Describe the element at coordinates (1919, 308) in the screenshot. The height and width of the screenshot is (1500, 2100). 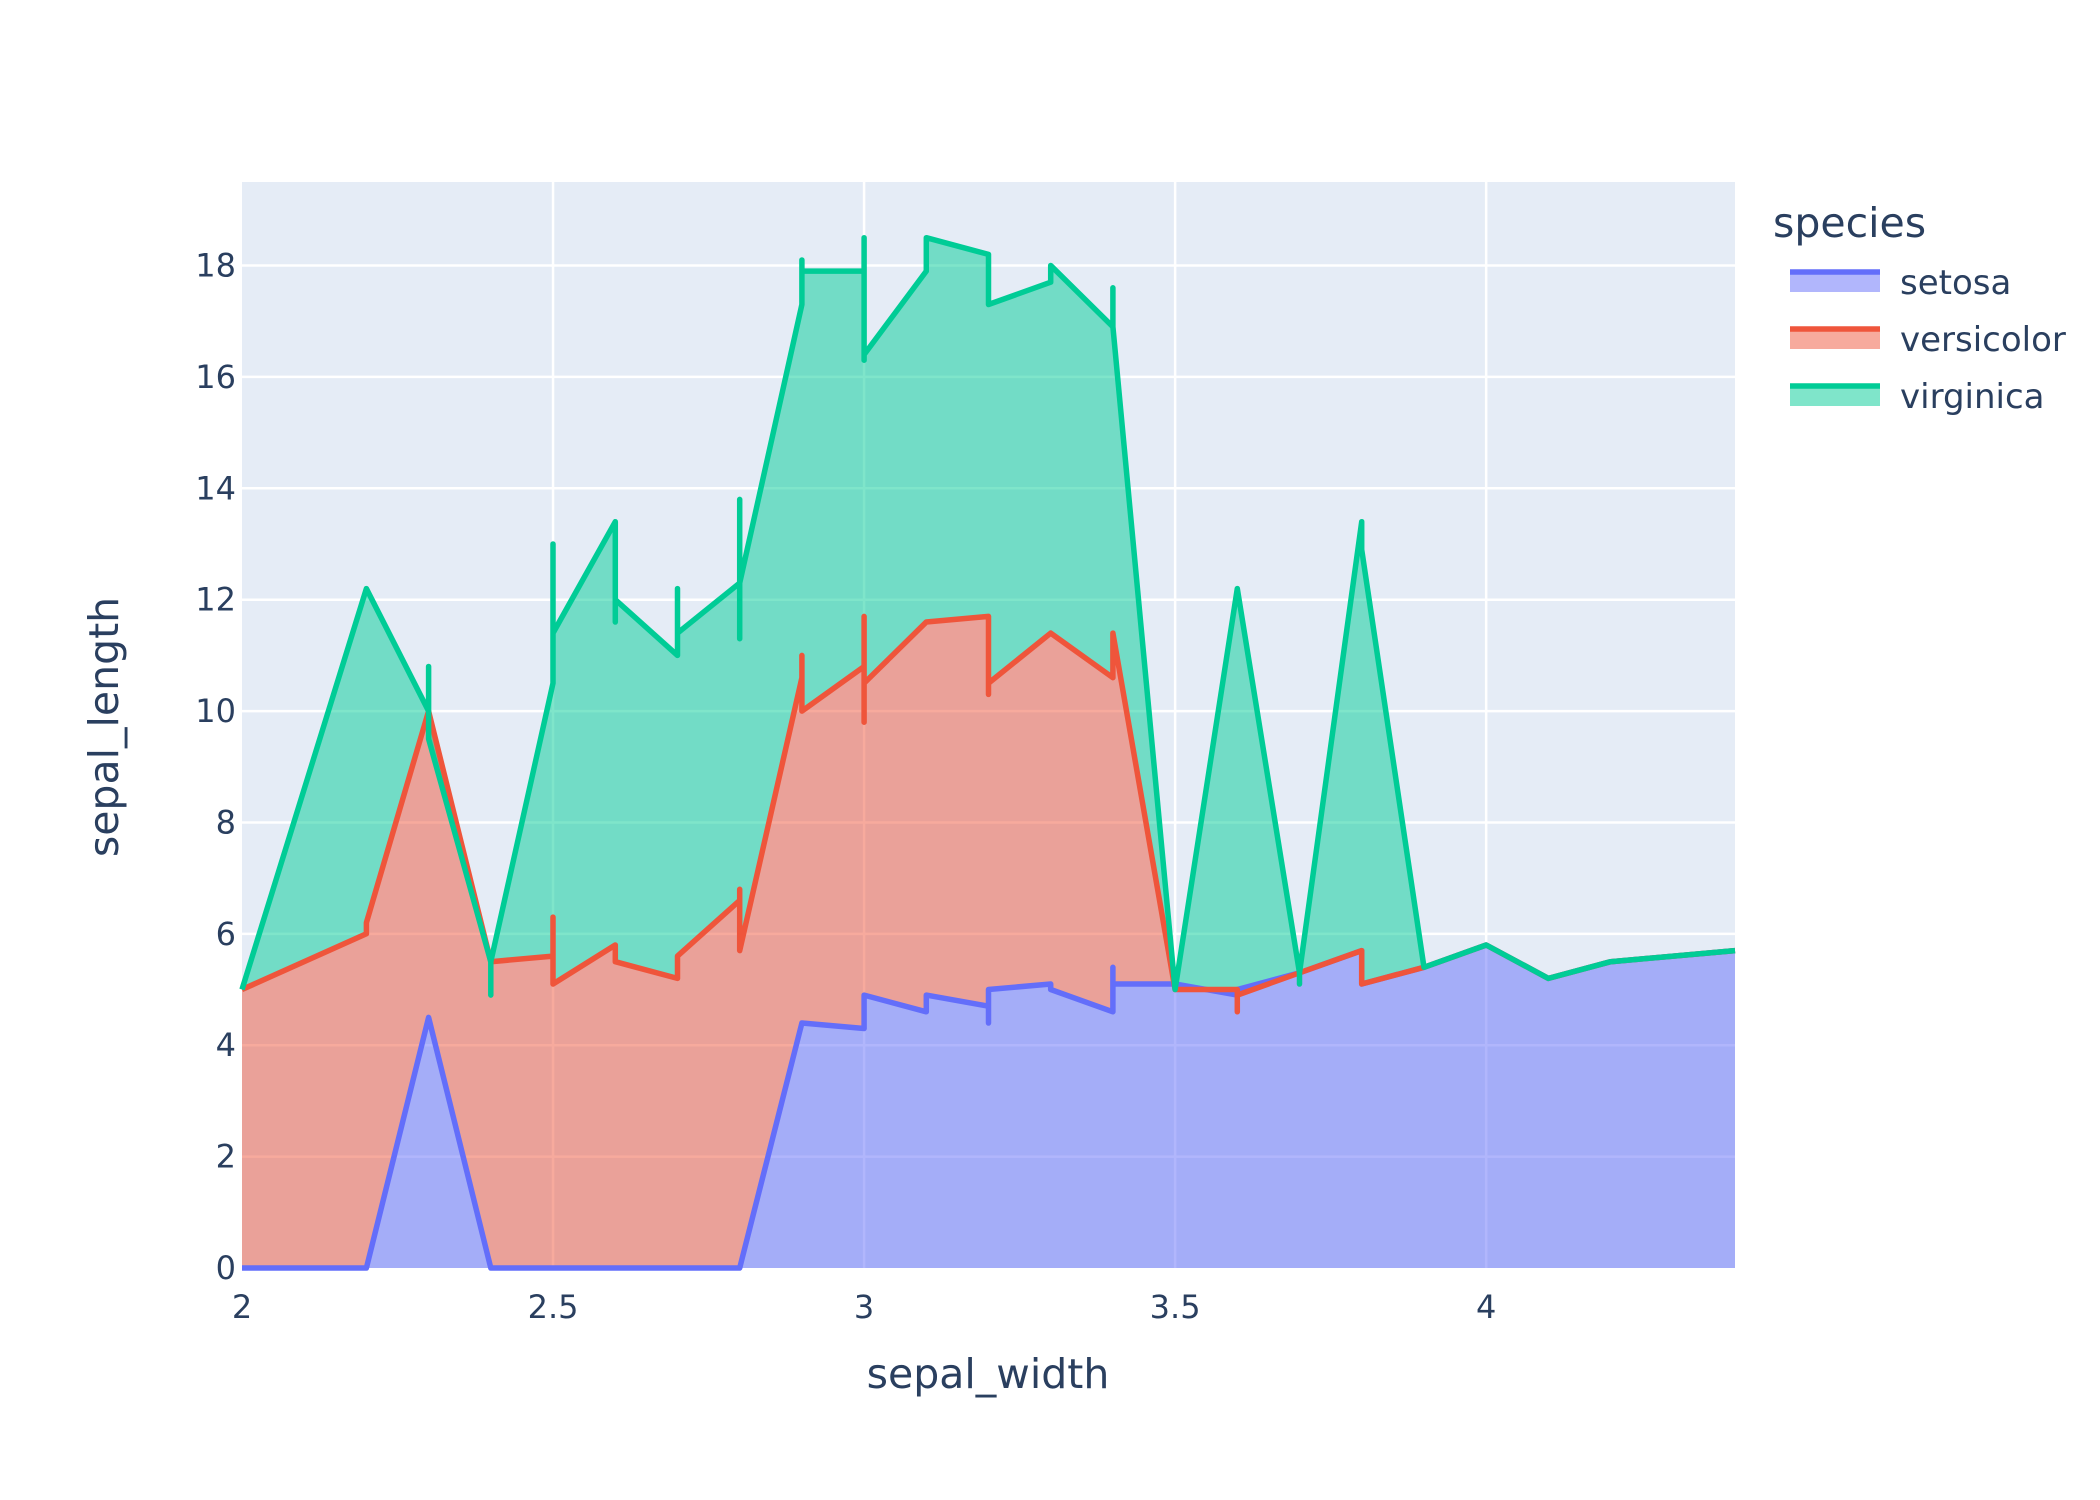
I see `legend: species setosa versicolor virginica` at that location.